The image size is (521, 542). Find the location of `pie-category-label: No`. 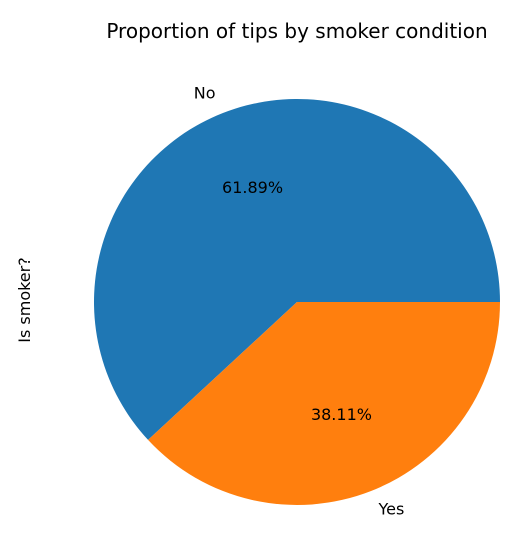

pie-category-label: No is located at coordinates (205, 93).